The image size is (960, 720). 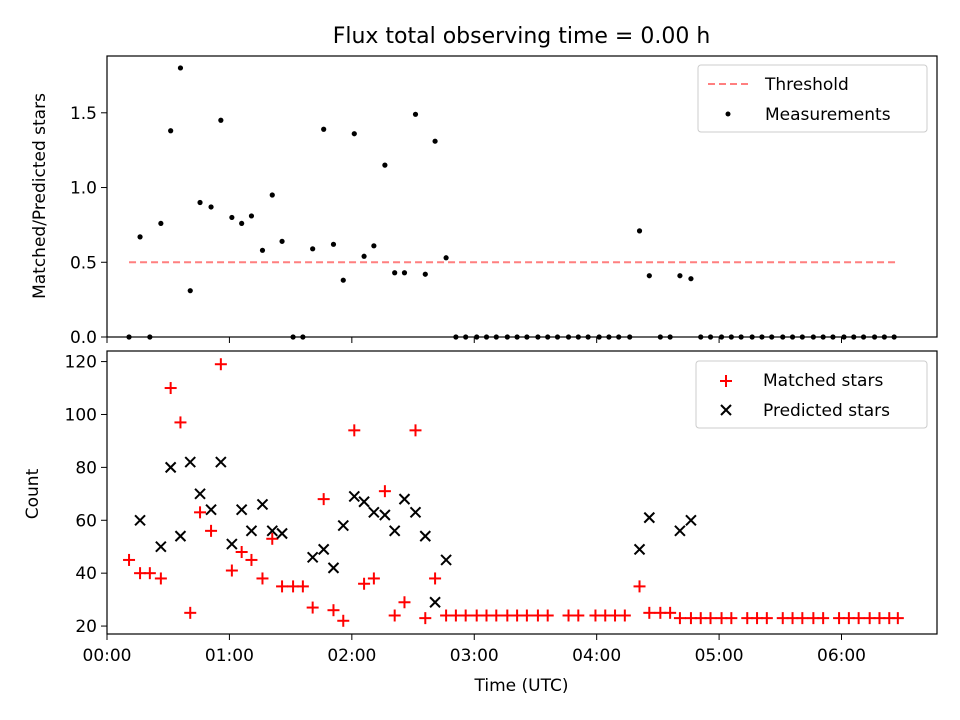 I want to click on legend-matched-swatch, so click(x=726, y=381).